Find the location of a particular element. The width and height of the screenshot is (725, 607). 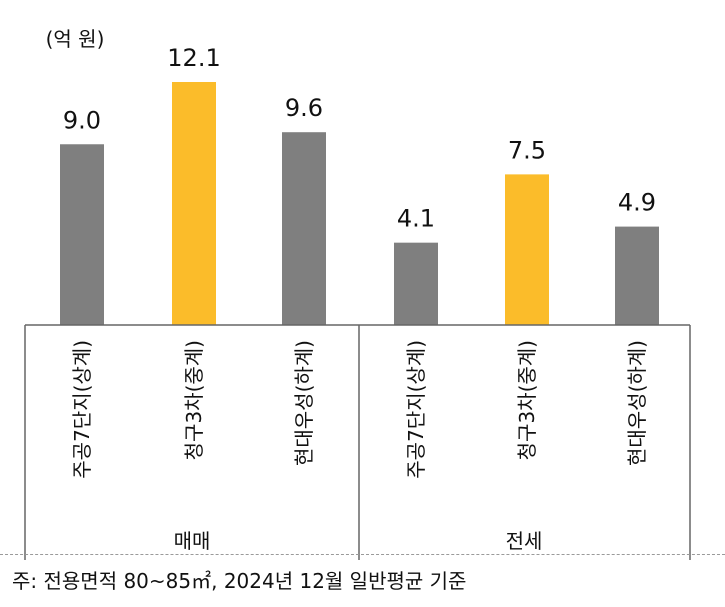

value-label: 4.1 is located at coordinates (416, 219).